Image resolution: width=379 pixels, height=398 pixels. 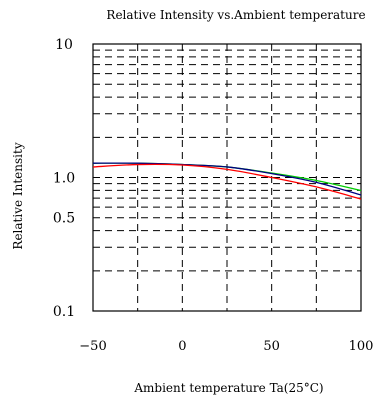 What do you see at coordinates (18, 195) in the screenshot?
I see `y-axis-label: Relative Intensity` at bounding box center [18, 195].